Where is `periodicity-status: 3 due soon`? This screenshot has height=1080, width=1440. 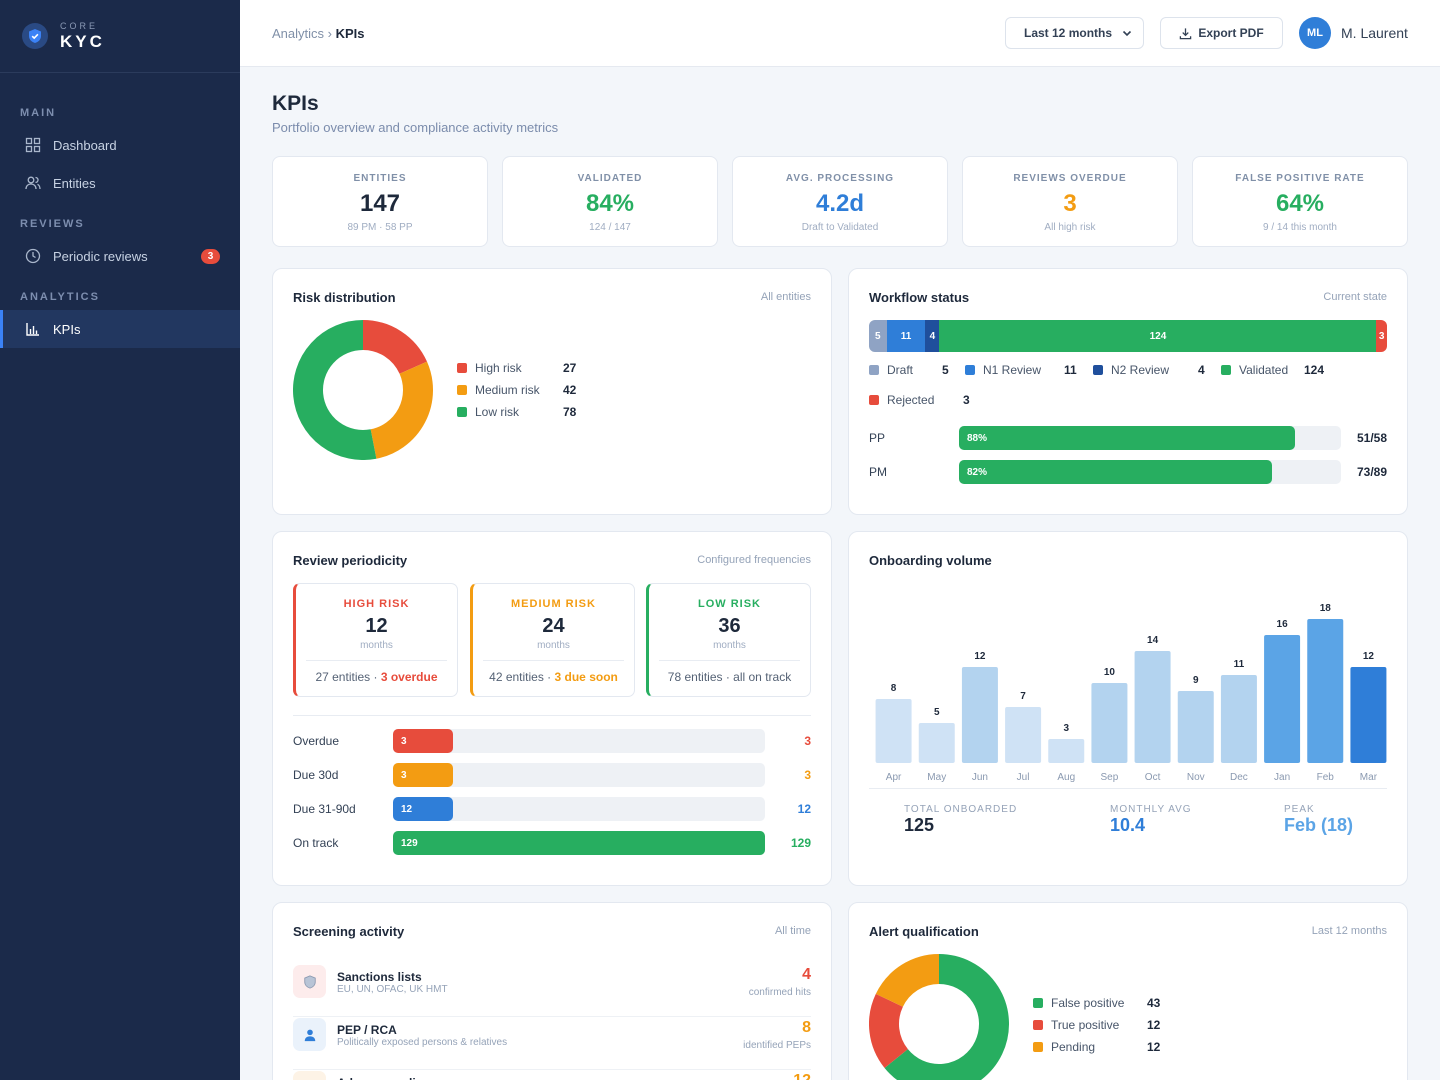 periodicity-status: 3 due soon is located at coordinates (586, 677).